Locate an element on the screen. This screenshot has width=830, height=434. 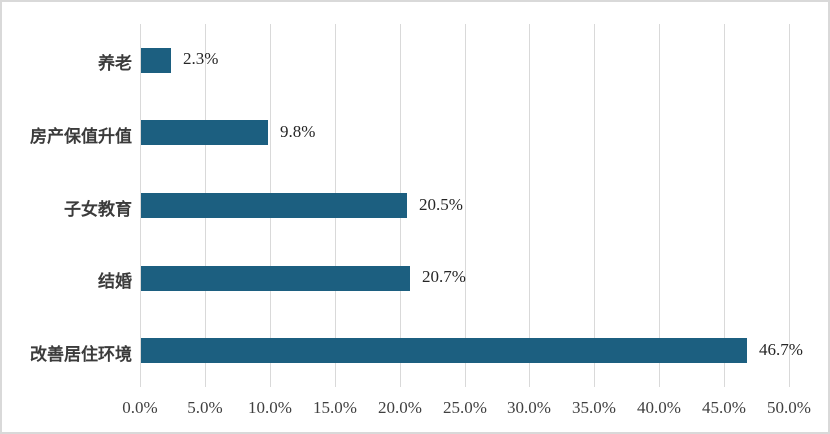
value-label: 9.8% is located at coordinates (298, 131).